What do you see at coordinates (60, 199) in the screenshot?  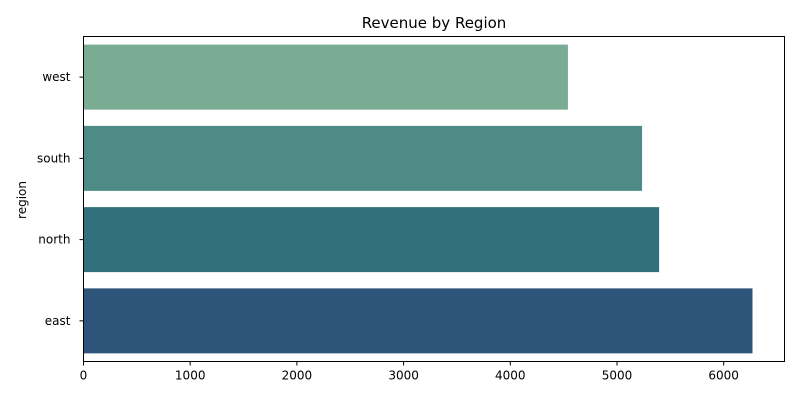 I see `y-axis-ticks: west south north east` at bounding box center [60, 199].